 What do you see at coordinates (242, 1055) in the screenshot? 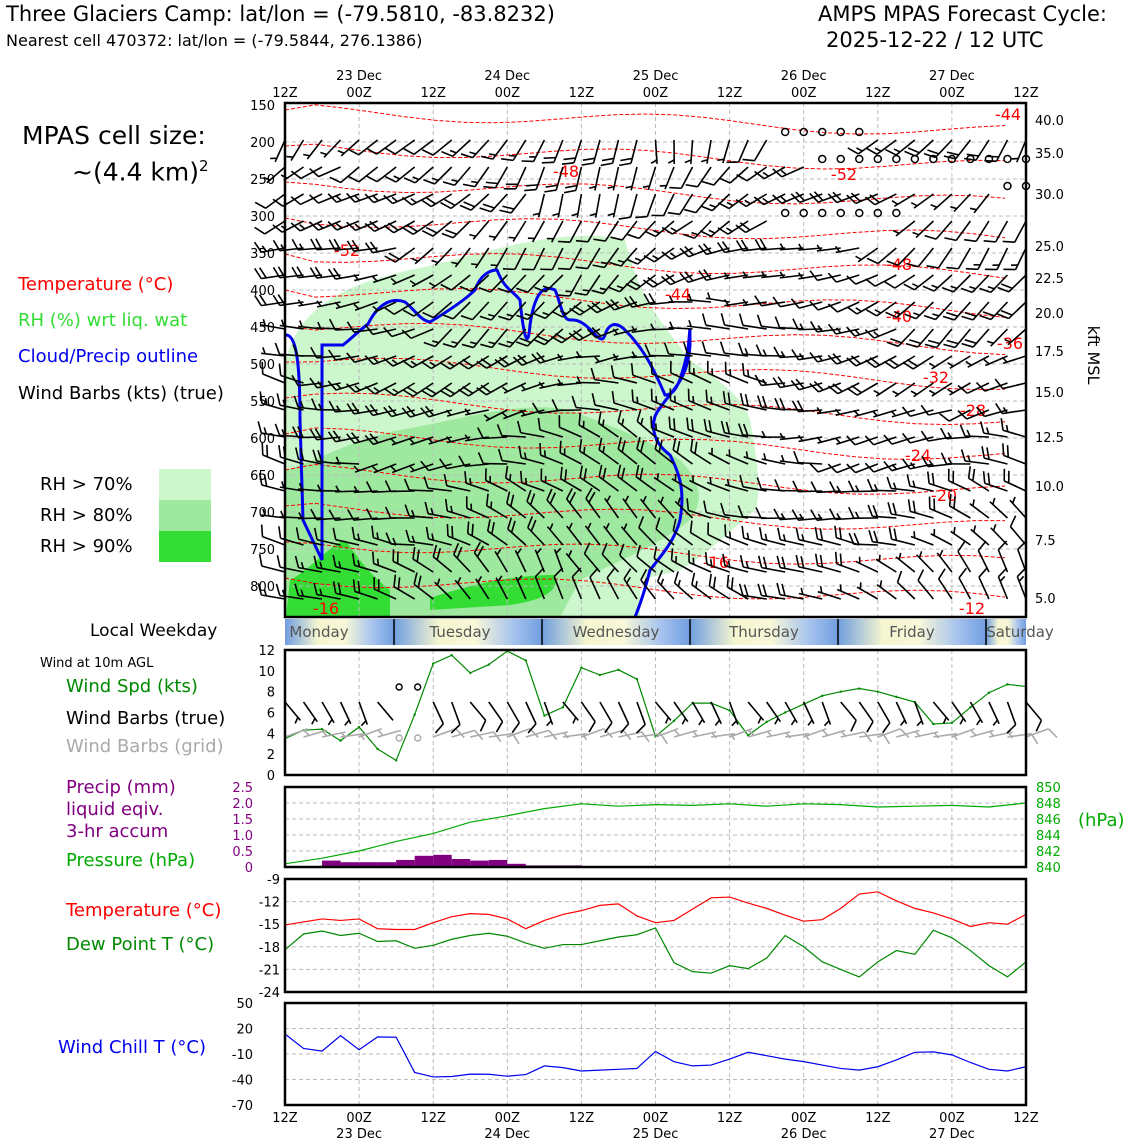
I see `wind-chill-tick: -10` at bounding box center [242, 1055].